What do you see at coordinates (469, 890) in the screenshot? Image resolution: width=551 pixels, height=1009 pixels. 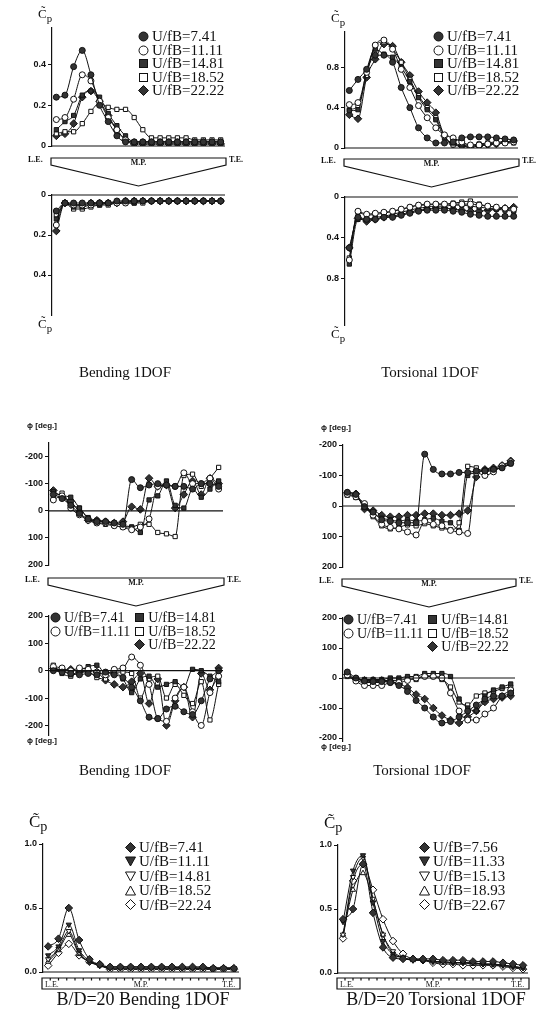 I see `legend-label: U/fB=18.93` at bounding box center [469, 890].